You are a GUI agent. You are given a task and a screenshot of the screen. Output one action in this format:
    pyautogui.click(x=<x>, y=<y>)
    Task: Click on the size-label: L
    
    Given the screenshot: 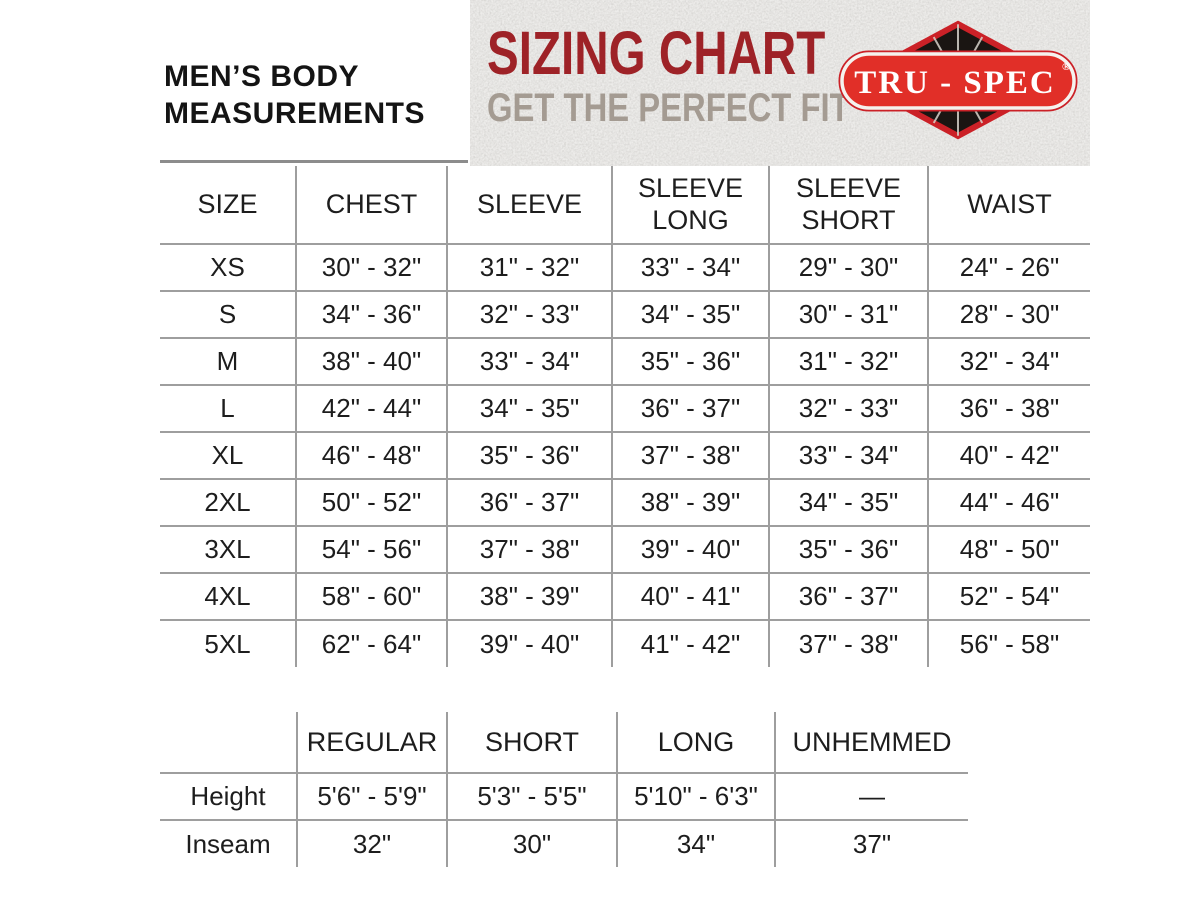 What is the action you would take?
    pyautogui.click(x=228, y=408)
    